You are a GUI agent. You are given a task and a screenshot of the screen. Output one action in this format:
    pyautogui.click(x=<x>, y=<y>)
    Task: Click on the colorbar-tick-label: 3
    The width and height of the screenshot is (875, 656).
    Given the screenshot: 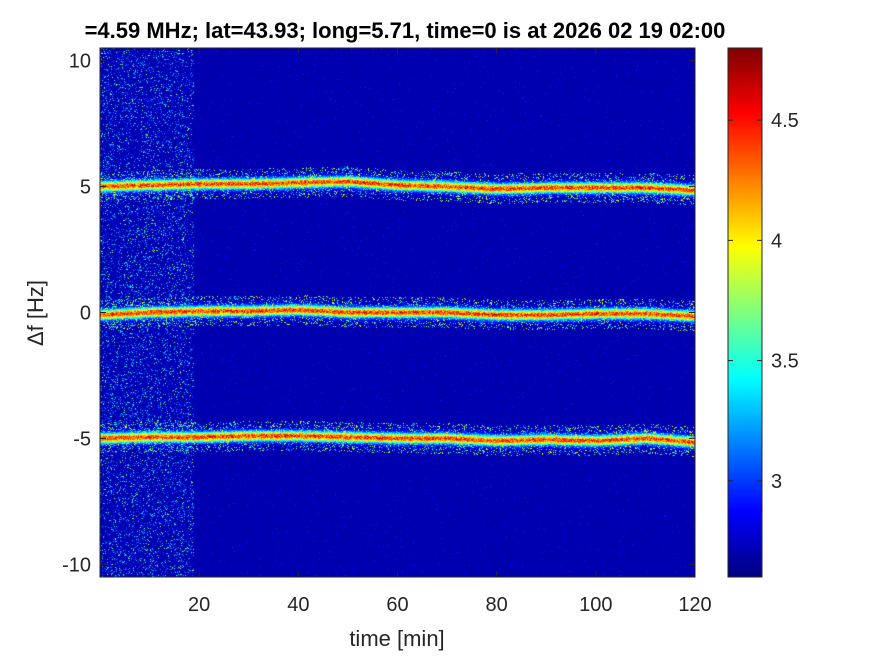 What is the action you would take?
    pyautogui.click(x=776, y=482)
    